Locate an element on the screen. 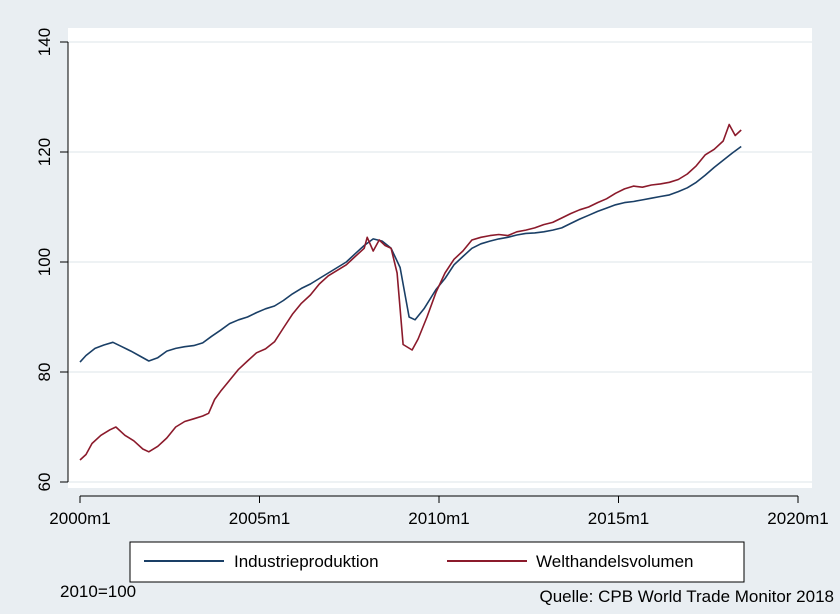 The image size is (840, 614). legend-box is located at coordinates (437, 562).